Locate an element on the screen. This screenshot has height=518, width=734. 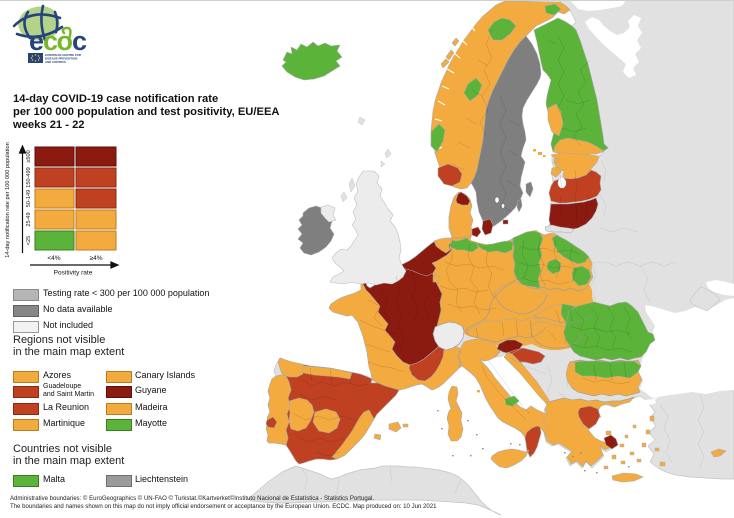
svg-text: DISEASE PREVENTION is located at coordinates (61, 59).